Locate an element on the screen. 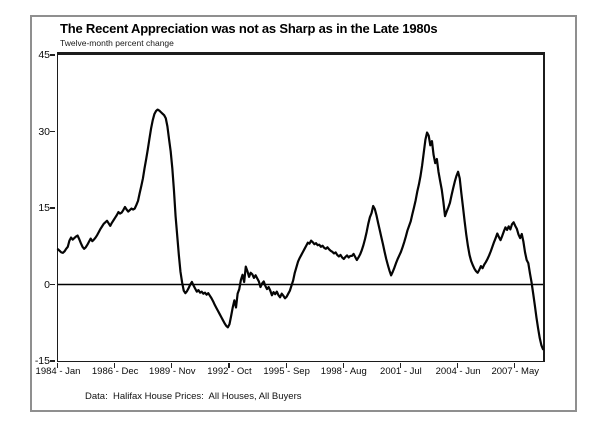 The image size is (600, 429). x-tick-label: 1984 - Jan is located at coordinates (58, 371).